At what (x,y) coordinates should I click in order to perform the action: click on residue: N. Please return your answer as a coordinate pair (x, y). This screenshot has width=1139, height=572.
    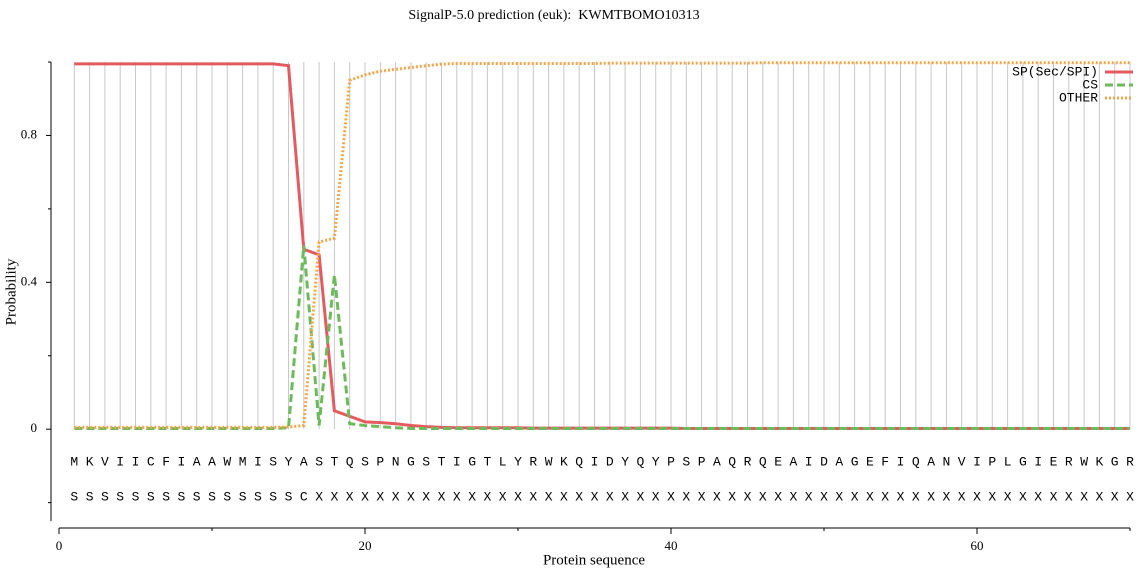
    Looking at the image, I should click on (946, 461).